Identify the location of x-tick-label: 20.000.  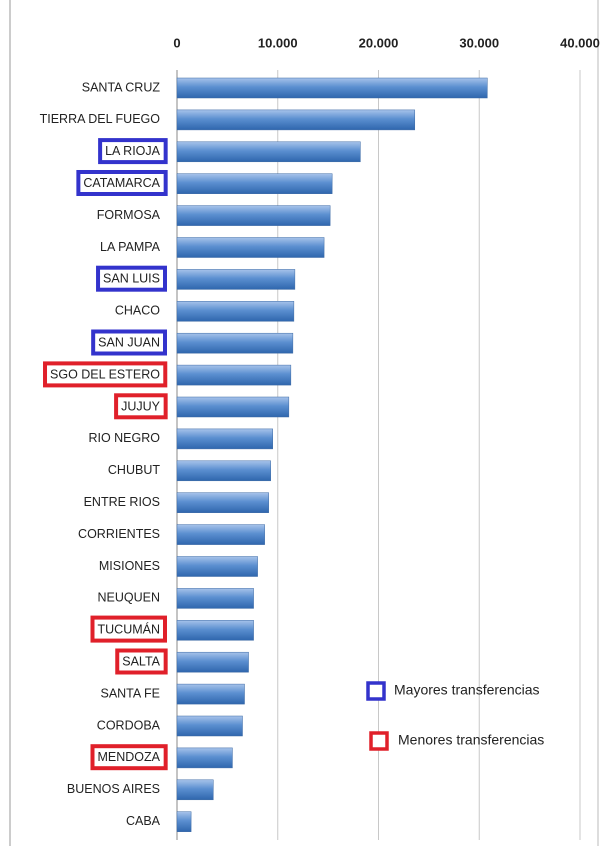
(379, 42).